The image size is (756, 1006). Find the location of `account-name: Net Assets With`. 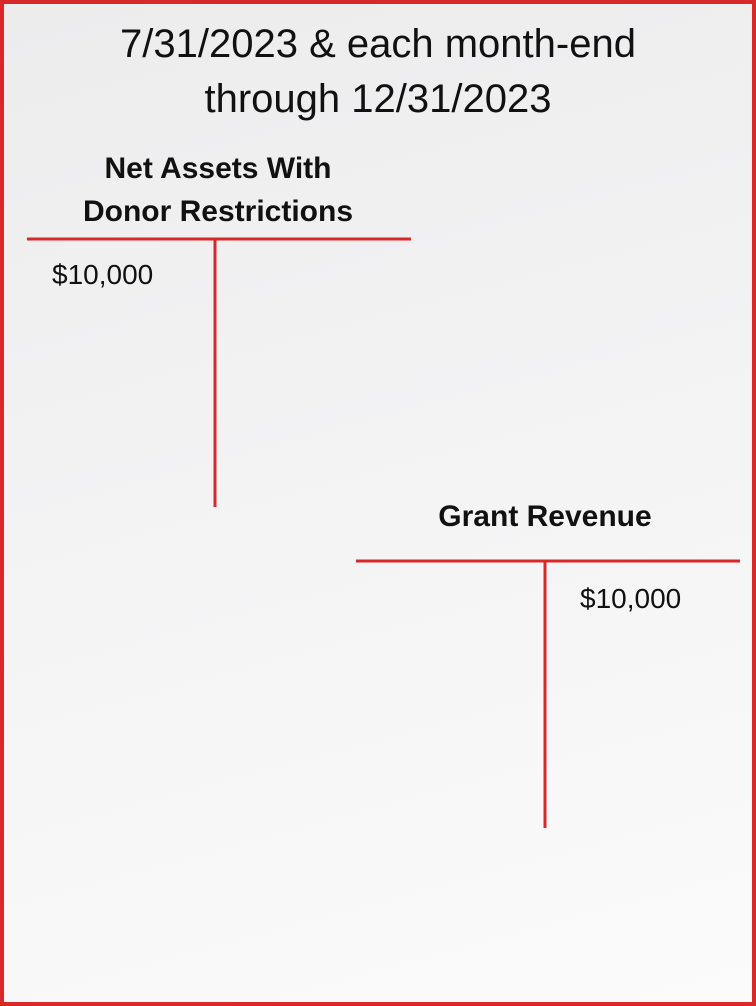

account-name: Net Assets With is located at coordinates (218, 168).